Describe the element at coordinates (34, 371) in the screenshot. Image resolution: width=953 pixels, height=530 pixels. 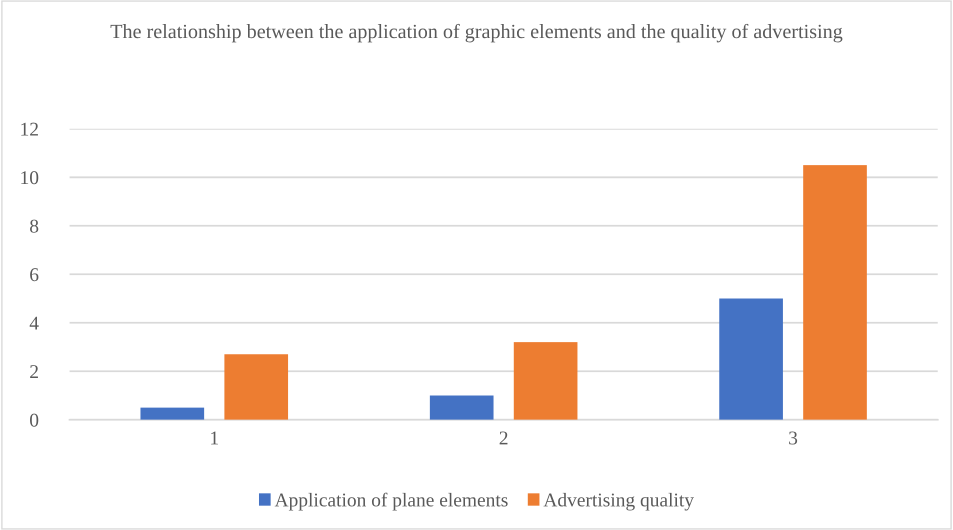
I see `y-tick-label: 2` at that location.